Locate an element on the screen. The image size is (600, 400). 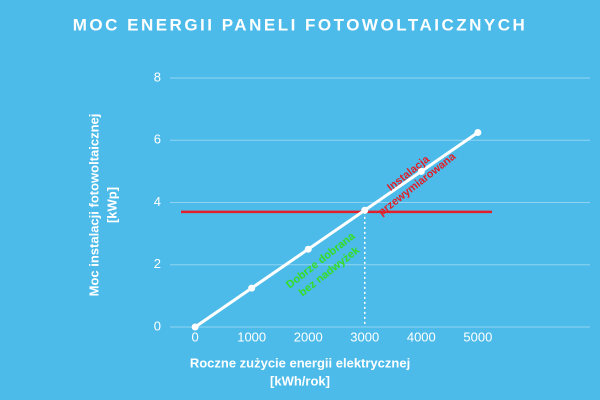
y-tick-label: 8 is located at coordinates (157, 76).